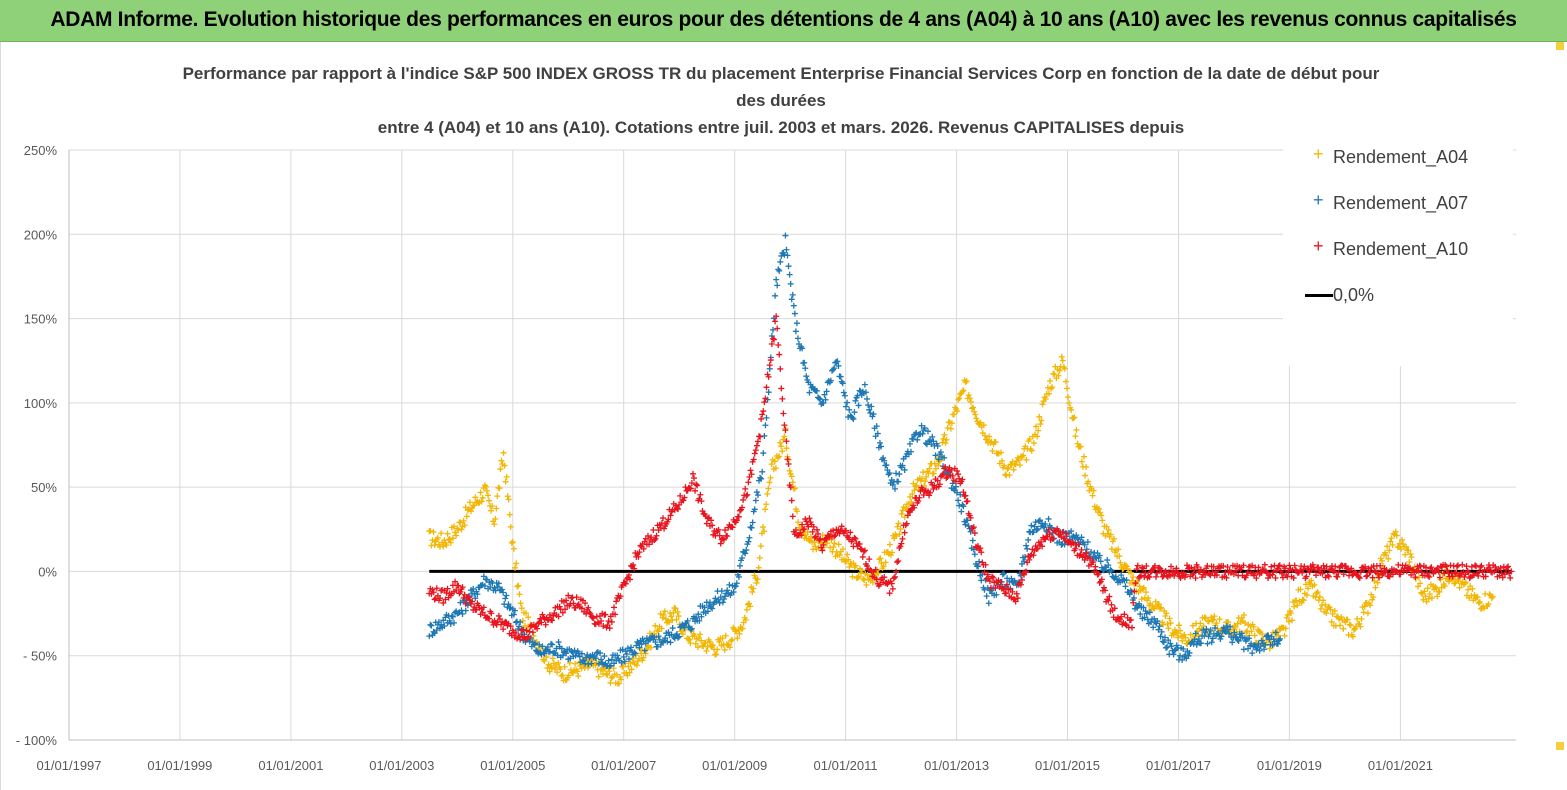  I want to click on resize-handle-top-right, so click(1560, 46).